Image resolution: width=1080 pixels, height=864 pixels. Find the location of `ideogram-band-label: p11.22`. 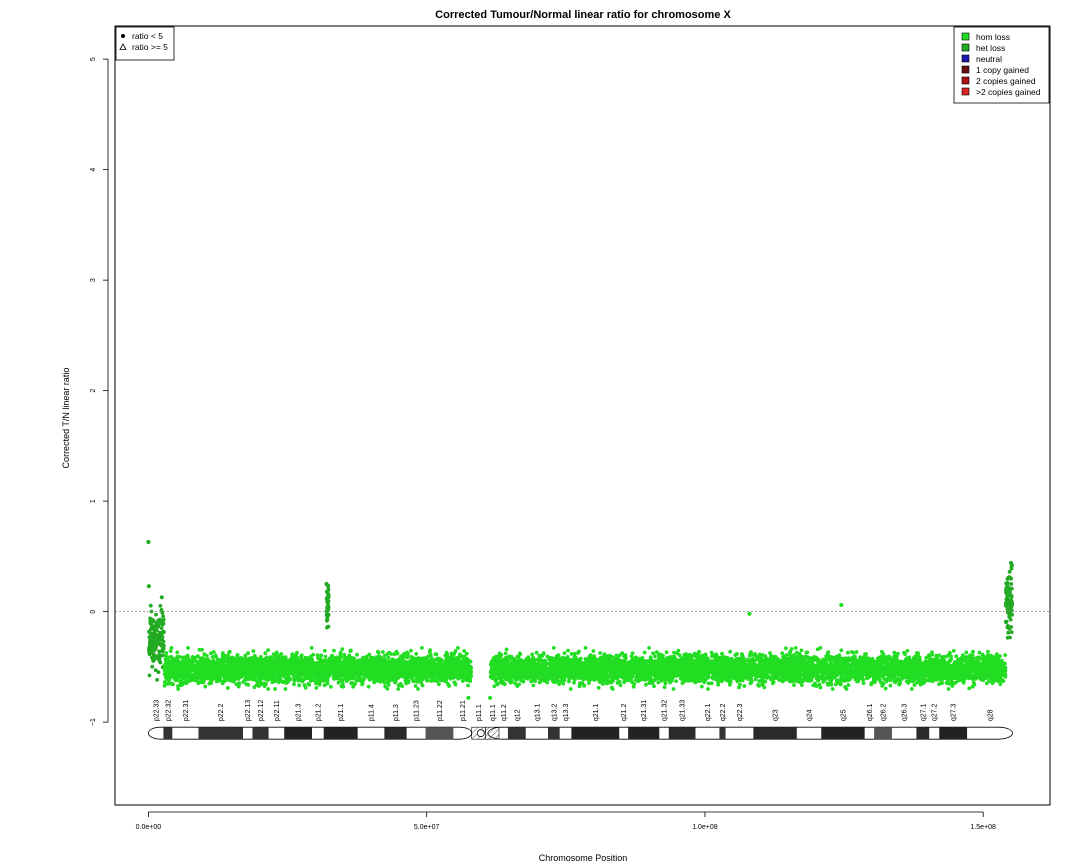

ideogram-band-label: p11.22 is located at coordinates (440, 710).